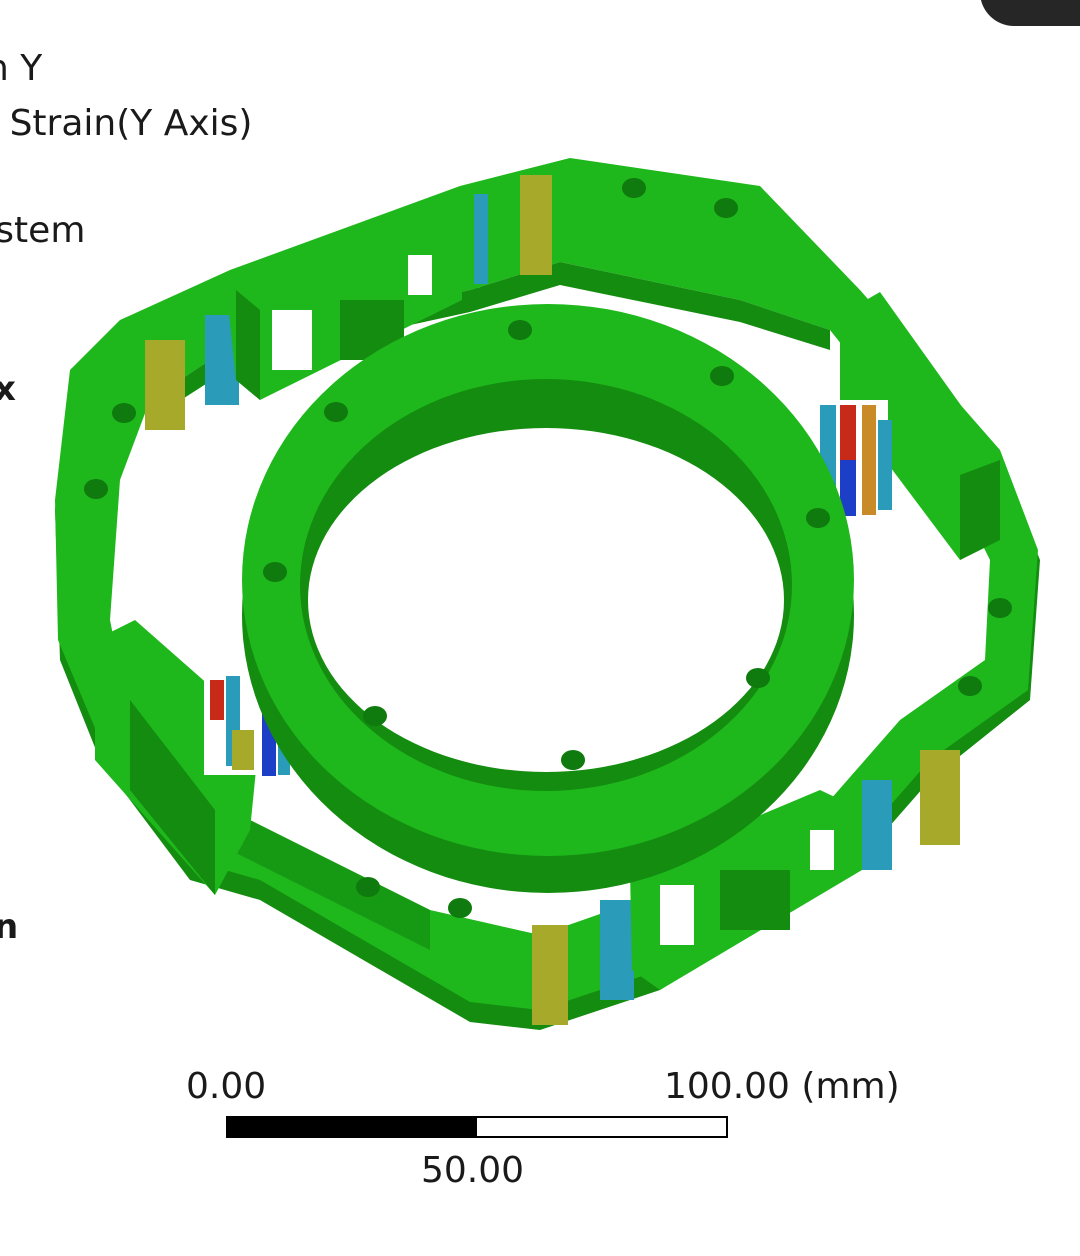 The height and width of the screenshot is (1256, 1080). I want to click on strain-cell-right, so click(855, 460).